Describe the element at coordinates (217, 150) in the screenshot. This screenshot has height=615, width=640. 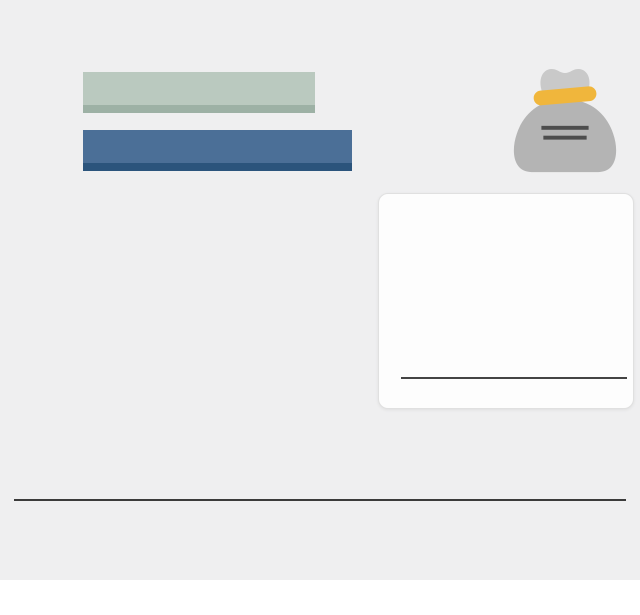
I see `summary-bar-2026` at that location.